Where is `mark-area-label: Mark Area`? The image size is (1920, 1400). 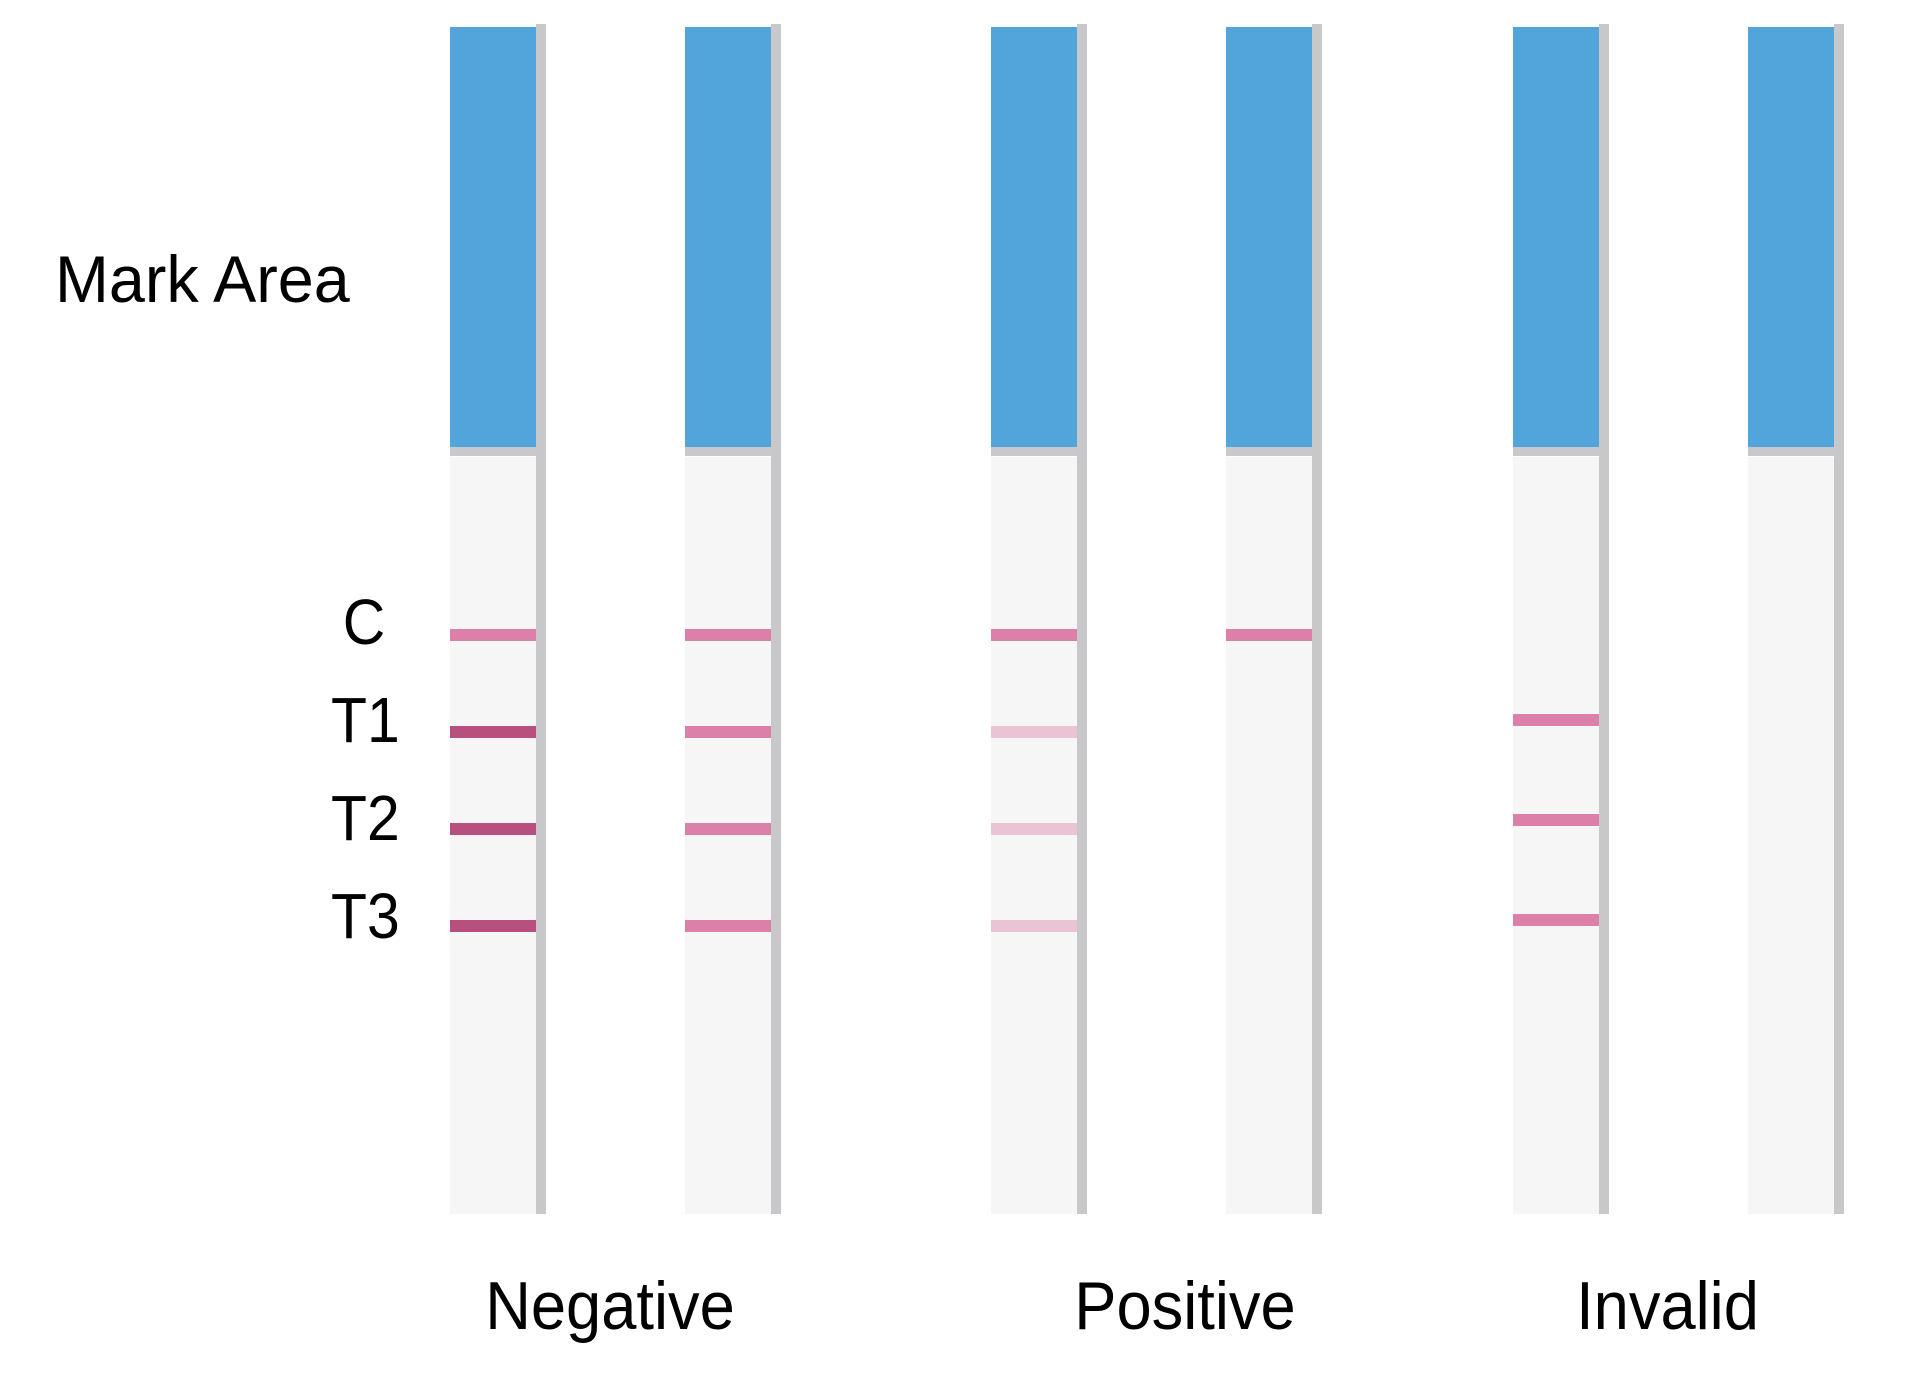 mark-area-label: Mark Area is located at coordinates (202, 279).